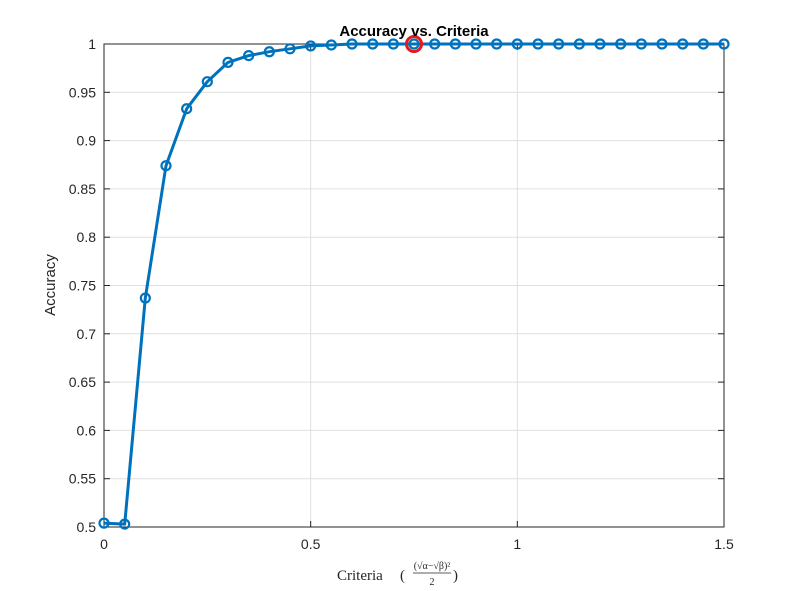 This screenshot has height=591, width=799. I want to click on y-tick-label: 0.6, so click(87, 430).